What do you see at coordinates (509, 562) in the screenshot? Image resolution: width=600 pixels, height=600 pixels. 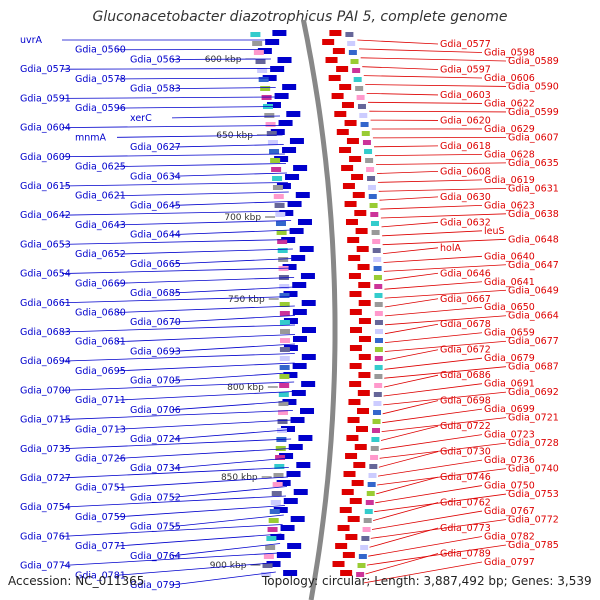 I see `gene-label-right: Gdia_0797` at bounding box center [509, 562].